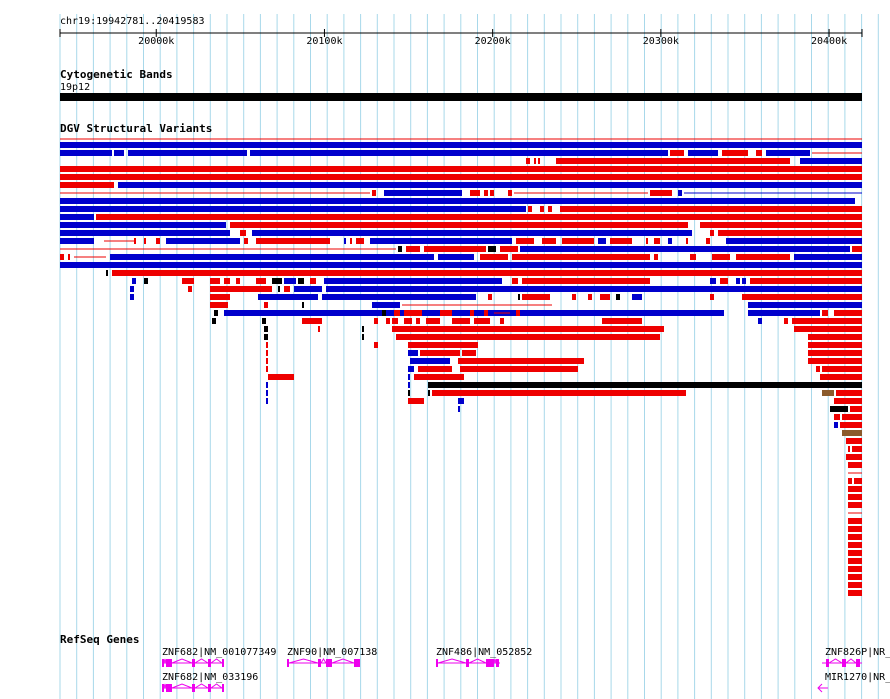 This screenshot has width=890, height=699. What do you see at coordinates (437, 663) in the screenshot?
I see `gene-znf486-exon` at bounding box center [437, 663].